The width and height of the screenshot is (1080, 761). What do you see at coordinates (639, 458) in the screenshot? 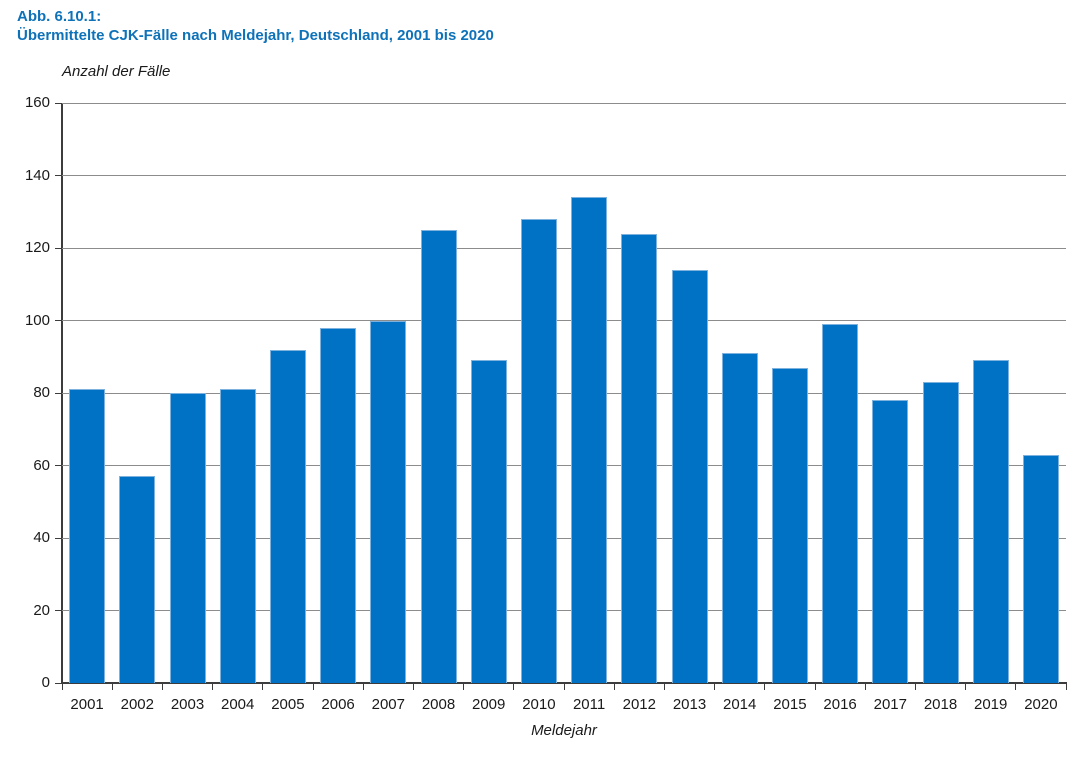
I see `bar-2012` at bounding box center [639, 458].